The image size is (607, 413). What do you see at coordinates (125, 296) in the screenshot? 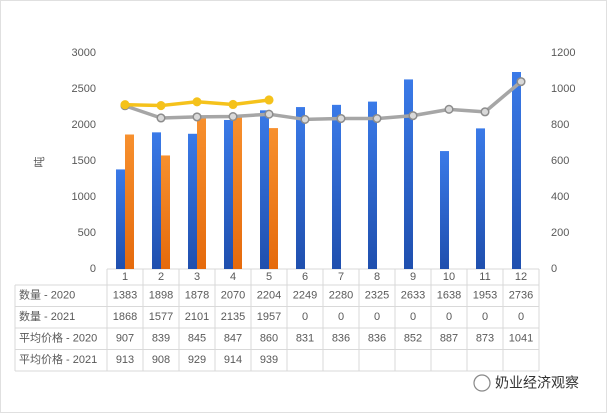
I see `table-cell: 1383` at bounding box center [125, 296].